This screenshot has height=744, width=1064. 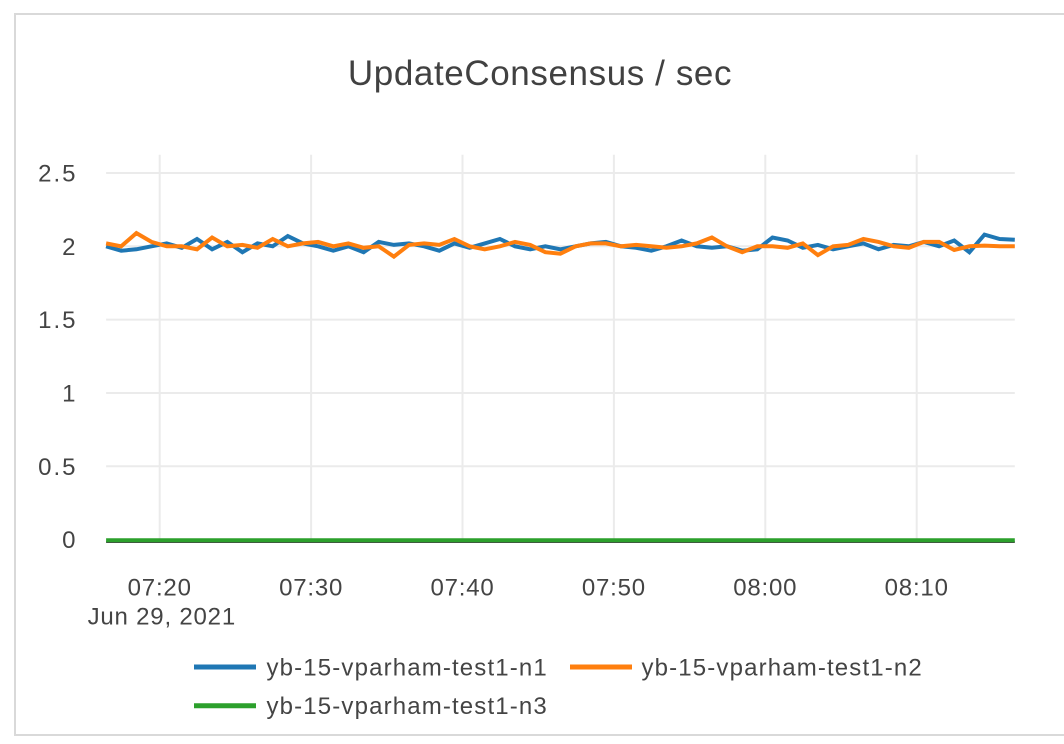 What do you see at coordinates (69, 540) in the screenshot?
I see `svg-text: 0` at bounding box center [69, 540].